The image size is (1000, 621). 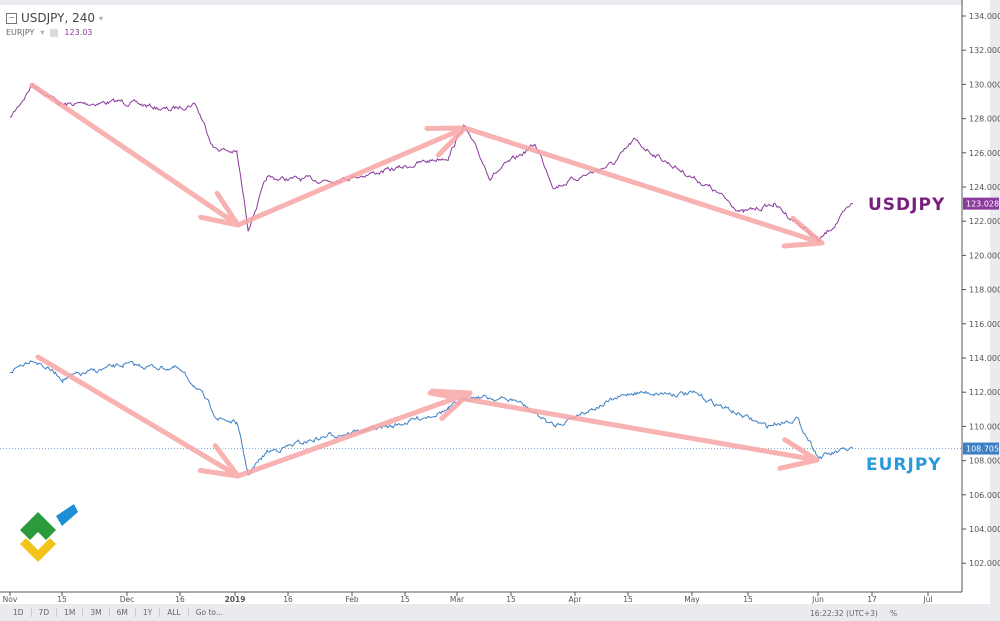 I want to click on percent-toggle: %, so click(x=894, y=613).